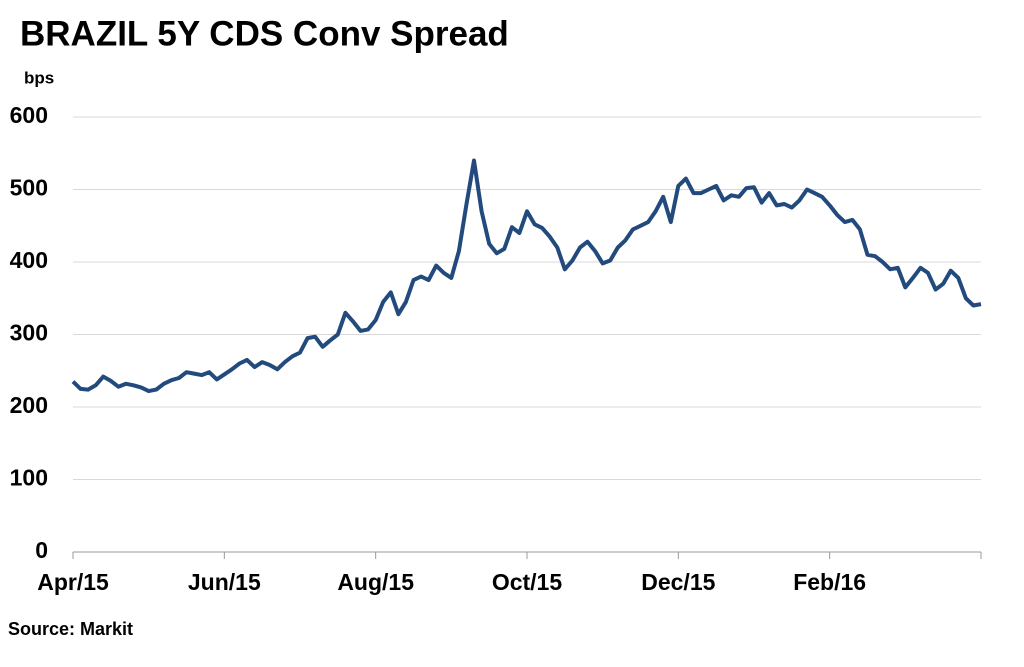 This screenshot has height=667, width=1024. Describe the element at coordinates (29, 260) in the screenshot. I see `y-tick-label: 400` at that location.